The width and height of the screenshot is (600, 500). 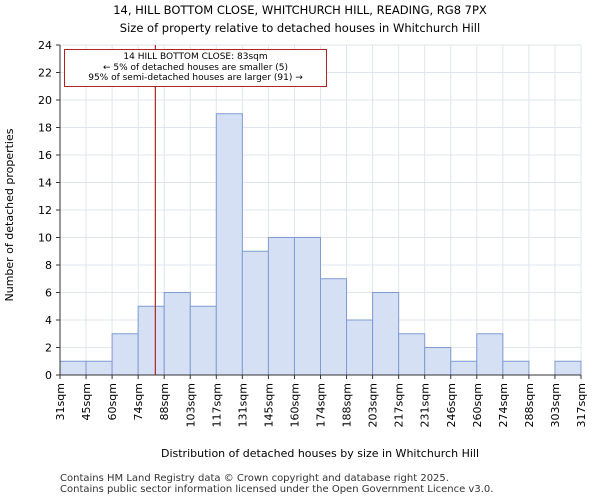 I want to click on y-tick-label: 10, so click(x=45, y=238).